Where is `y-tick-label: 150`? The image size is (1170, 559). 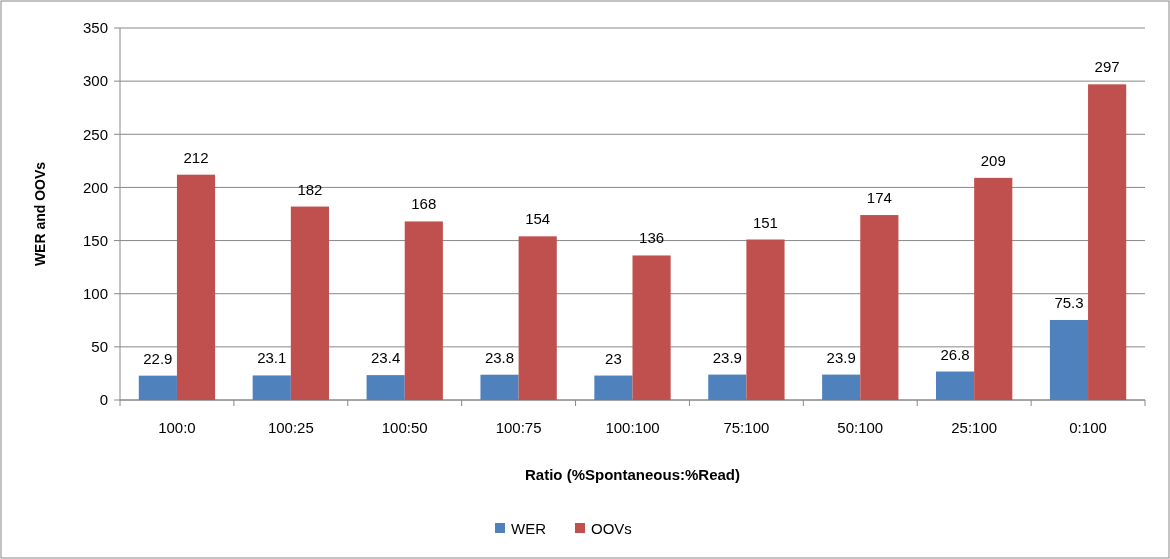
y-tick-label: 150 is located at coordinates (95, 240).